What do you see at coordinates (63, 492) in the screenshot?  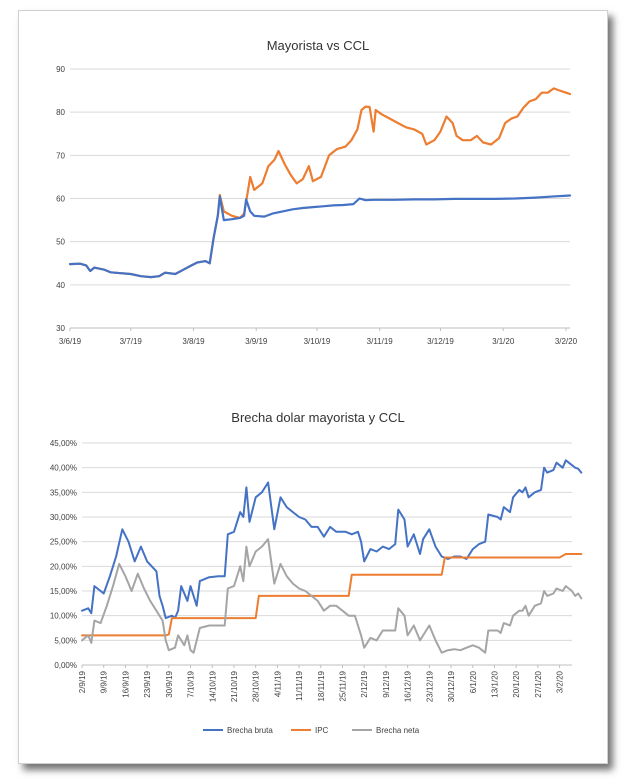 I see `y-tick-label: 35,00%` at bounding box center [63, 492].